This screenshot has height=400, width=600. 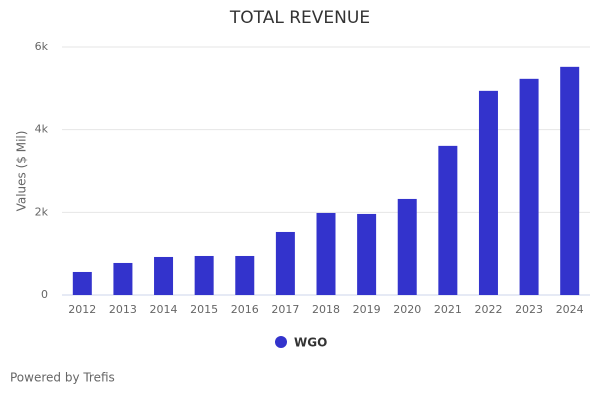 What do you see at coordinates (123, 309) in the screenshot?
I see `x-tick-label: 2013` at bounding box center [123, 309].